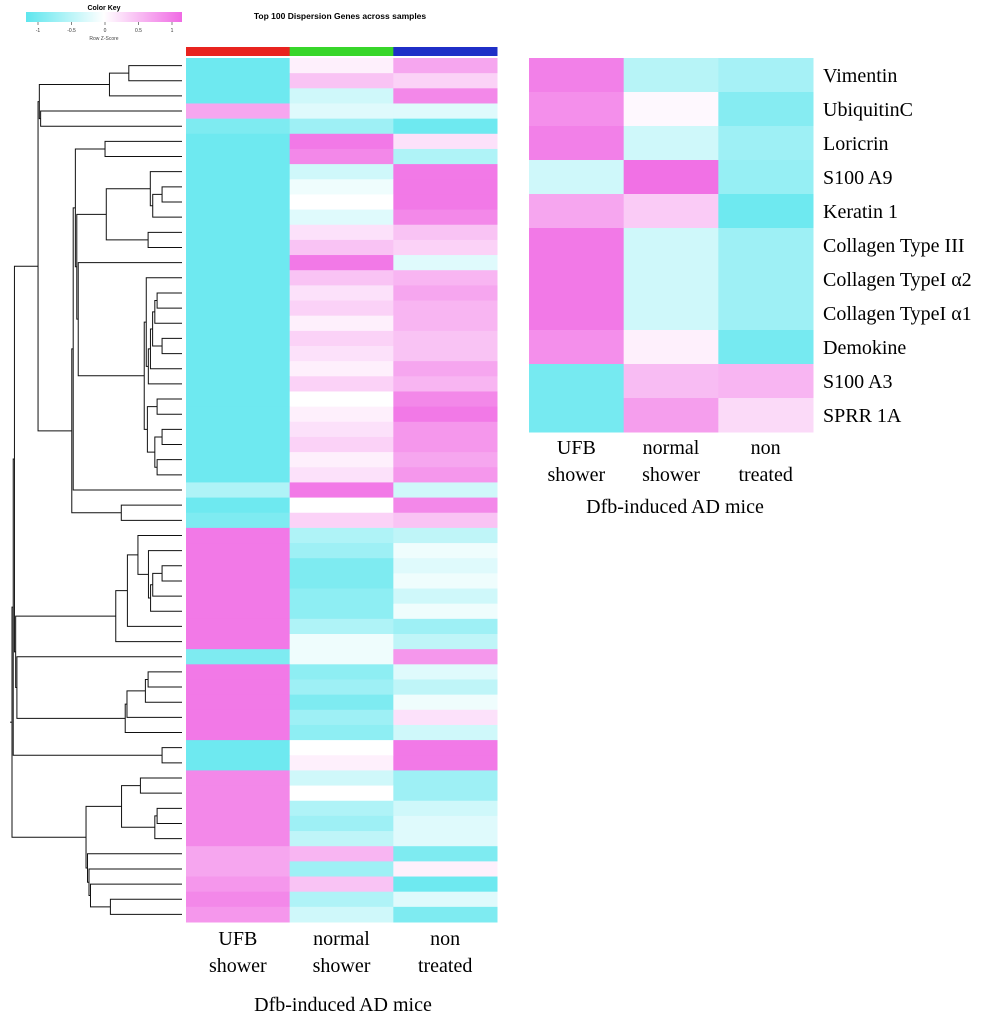 Image resolution: width=1008 pixels, height=1024 pixels. Describe the element at coordinates (237, 939) in the screenshot. I see `column-label: UFB` at that location.